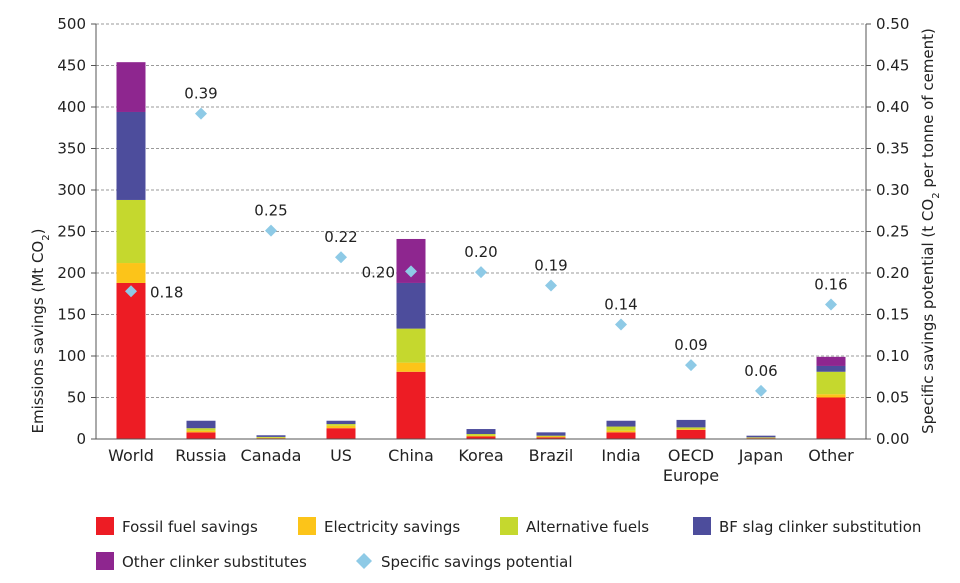  I want to click on category-label: Canada, so click(271, 455).